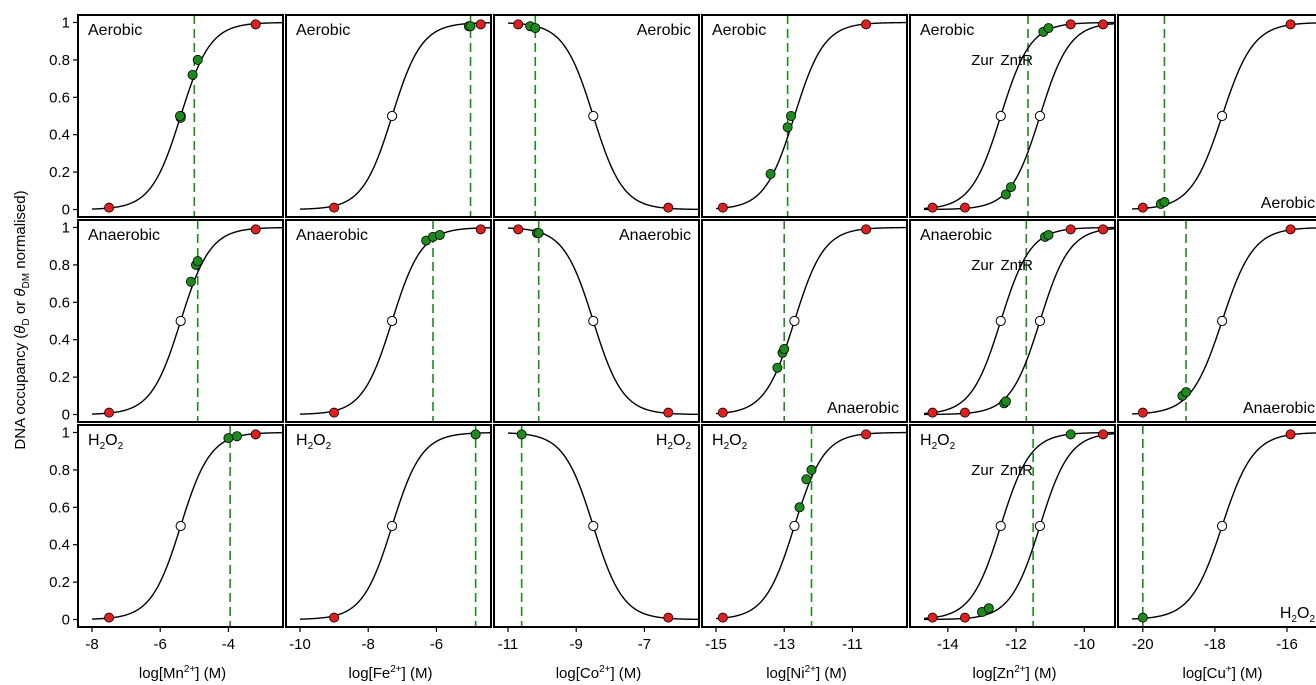 The image size is (1316, 685). I want to click on panel-mn-aerobic: Aerobic 0 0.2 0.4 0.6 0.8 1, so click(166, 116).